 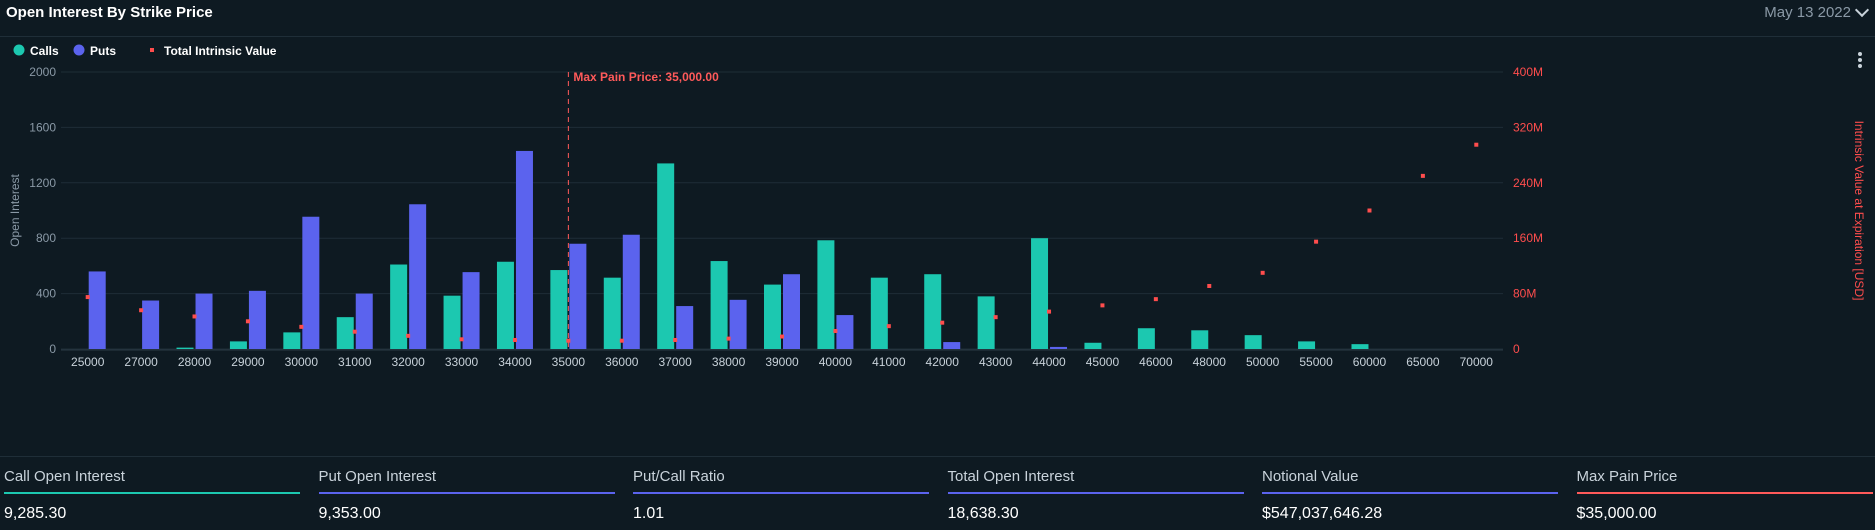 I want to click on x-tick-label: 44000, so click(x=1049, y=362).